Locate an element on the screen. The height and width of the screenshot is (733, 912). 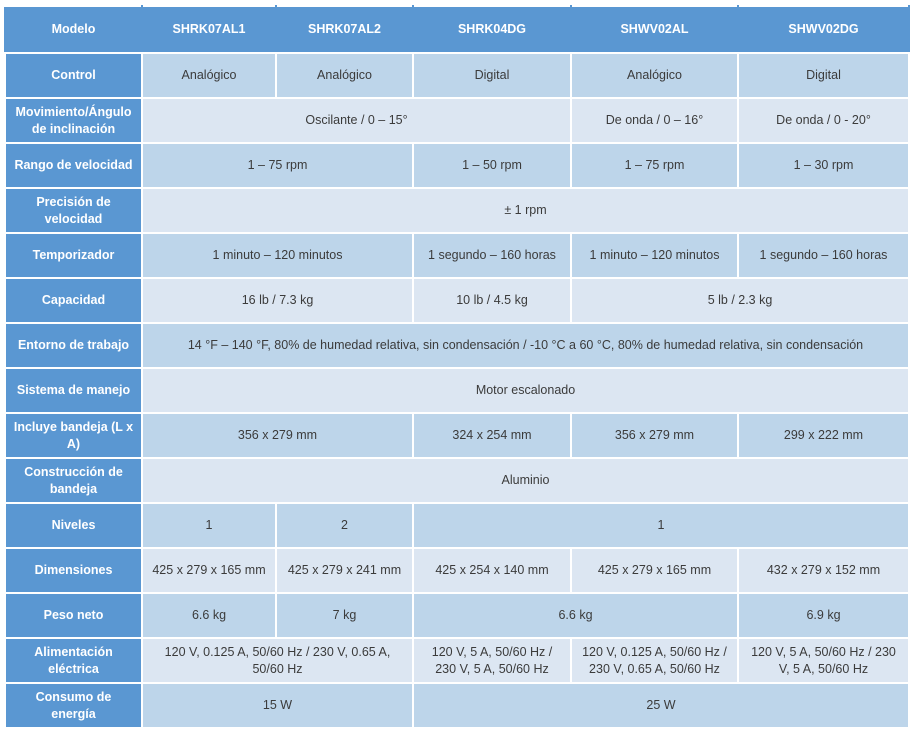
spec-cell: 2 is located at coordinates (344, 525).